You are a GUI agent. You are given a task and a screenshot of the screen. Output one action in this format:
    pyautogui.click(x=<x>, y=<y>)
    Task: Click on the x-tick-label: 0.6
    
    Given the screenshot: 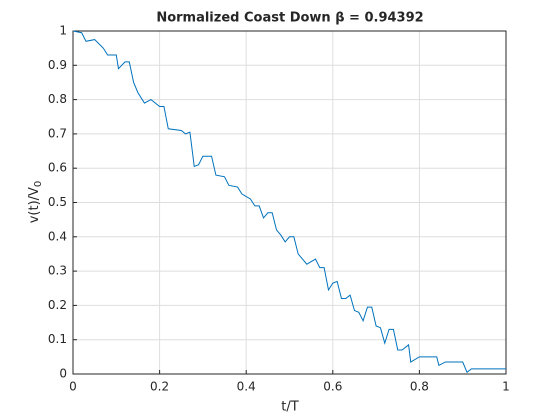 What is the action you would take?
    pyautogui.click(x=332, y=387)
    